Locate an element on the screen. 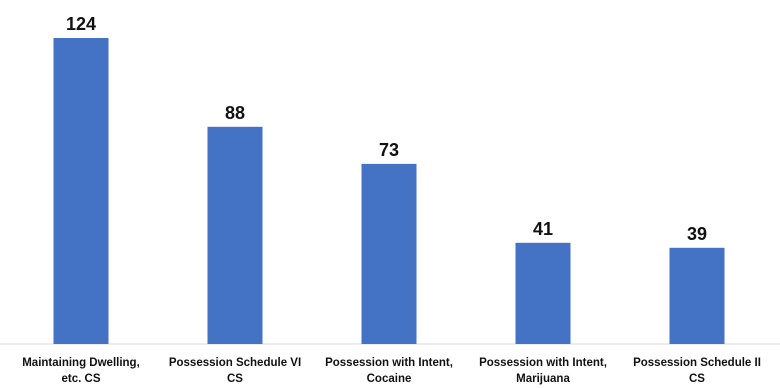 This screenshot has height=388, width=780. category-label: Maintaining Dwelling, etc. CS is located at coordinates (81, 371).